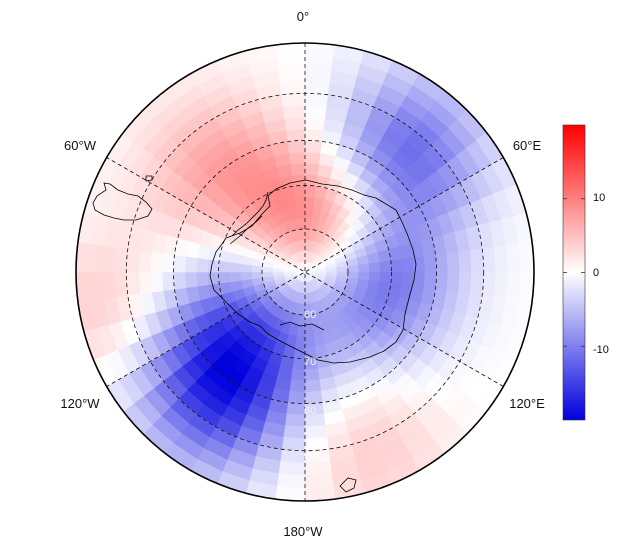 This screenshot has width=625, height=552. What do you see at coordinates (303, 531) in the screenshot?
I see `lon-label-180w: 180°W` at bounding box center [303, 531].